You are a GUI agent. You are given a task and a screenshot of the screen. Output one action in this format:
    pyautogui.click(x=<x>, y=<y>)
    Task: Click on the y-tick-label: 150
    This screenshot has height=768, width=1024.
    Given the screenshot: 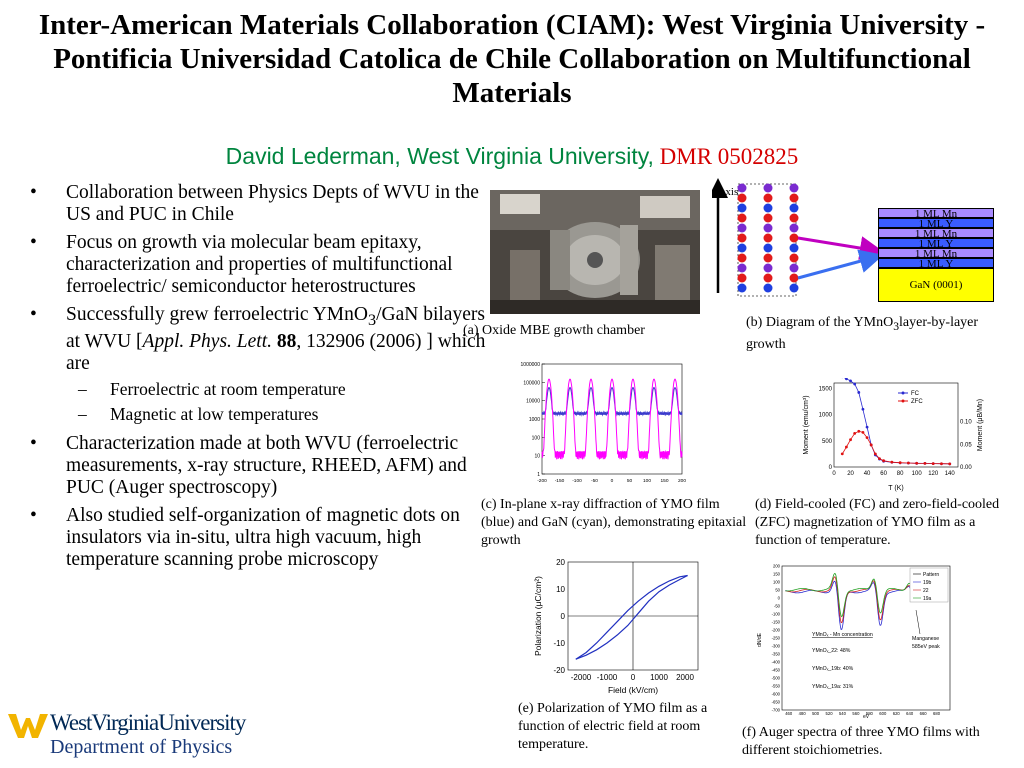 What is the action you would take?
    pyautogui.click(x=777, y=574)
    